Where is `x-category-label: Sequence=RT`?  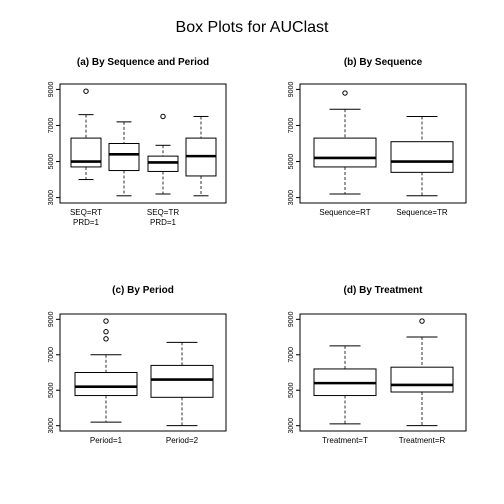
x-category-label: Sequence=RT is located at coordinates (344, 212).